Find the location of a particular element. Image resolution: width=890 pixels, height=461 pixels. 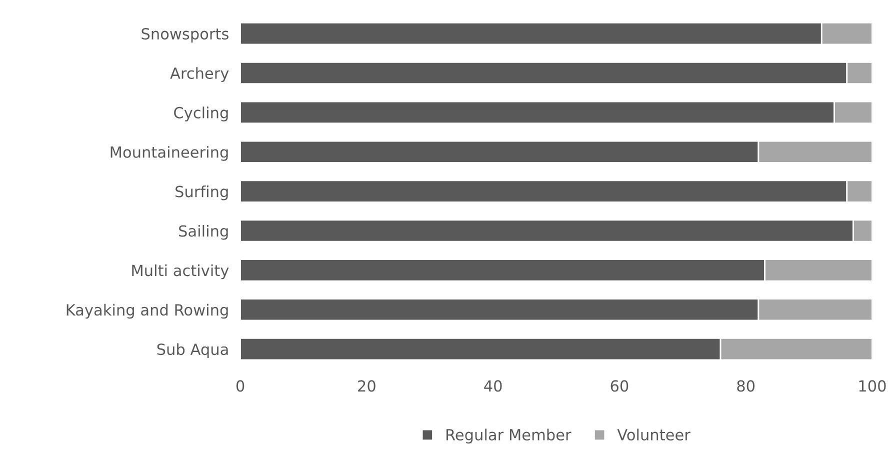

y-tick-label: Cycling is located at coordinates (201, 114).